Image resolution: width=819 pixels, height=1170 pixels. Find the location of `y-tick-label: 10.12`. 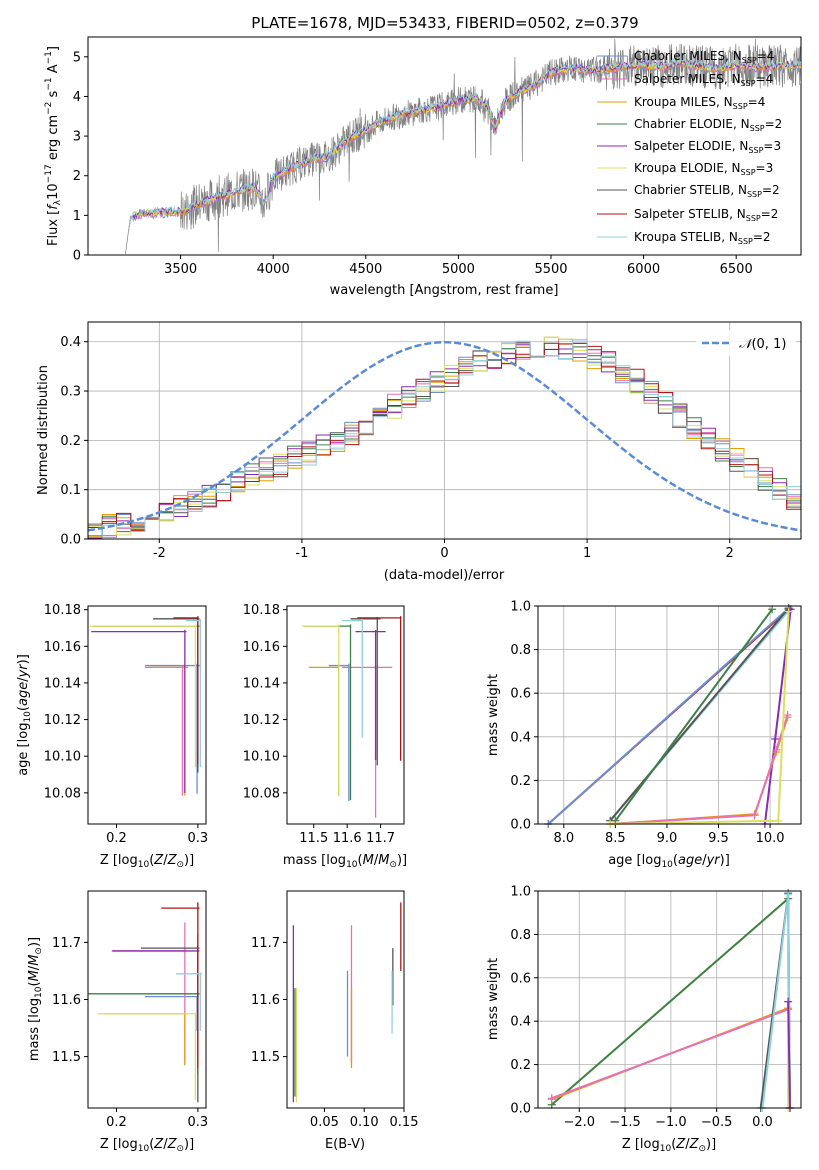

y-tick-label: 10.12 is located at coordinates (261, 720).